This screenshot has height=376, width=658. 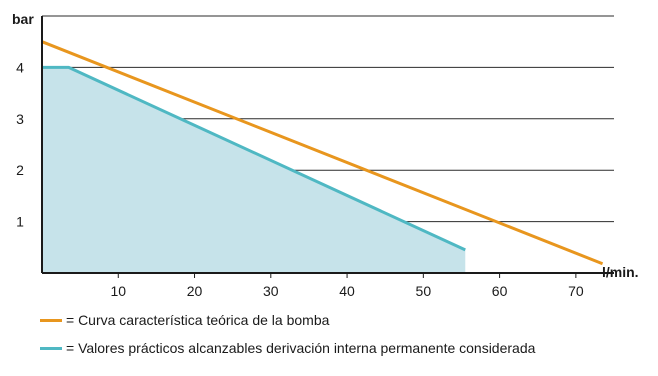 I want to click on y-tick-label-4: 4, so click(x=20, y=67).